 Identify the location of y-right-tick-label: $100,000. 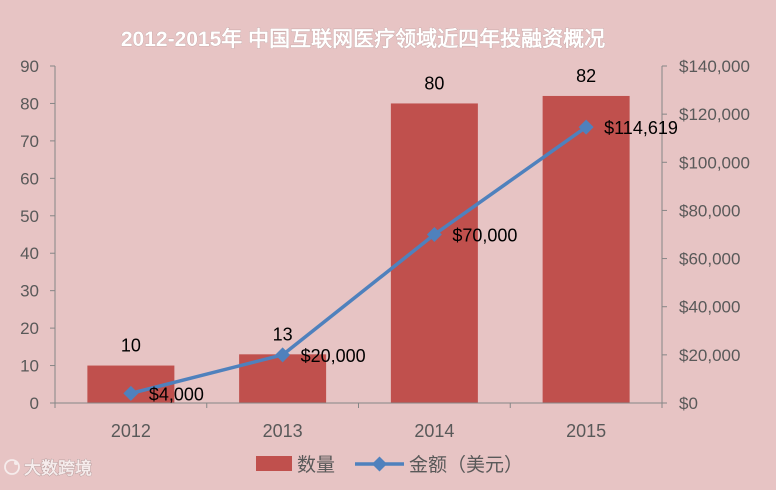
(714, 162).